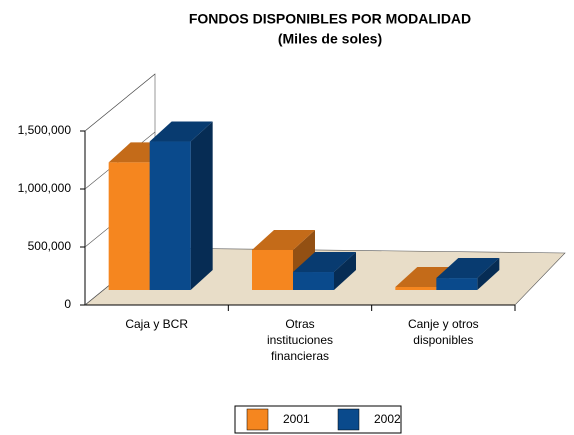 This screenshot has height=435, width=574. What do you see at coordinates (300, 340) in the screenshot?
I see `x-tick-label: Otras instituciones financieras` at bounding box center [300, 340].